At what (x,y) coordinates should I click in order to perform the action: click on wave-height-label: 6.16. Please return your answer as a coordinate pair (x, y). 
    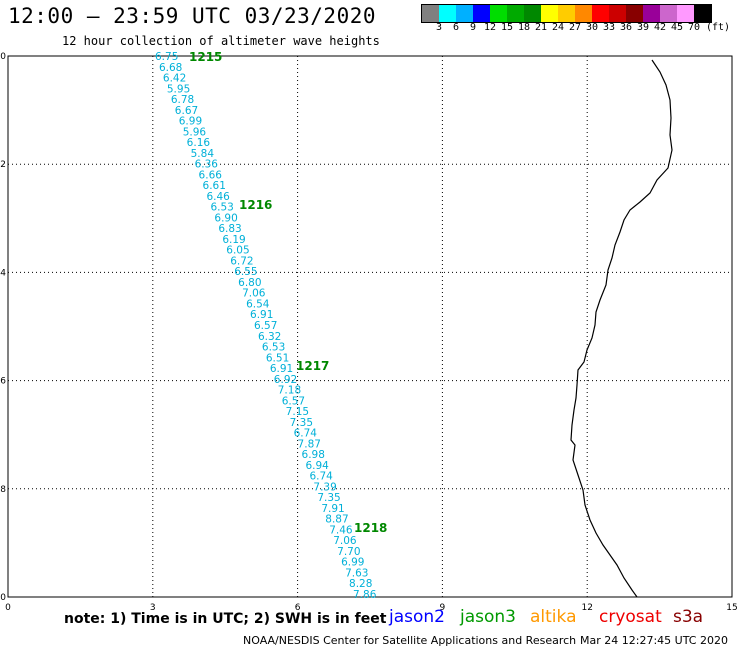
    Looking at the image, I should click on (199, 143).